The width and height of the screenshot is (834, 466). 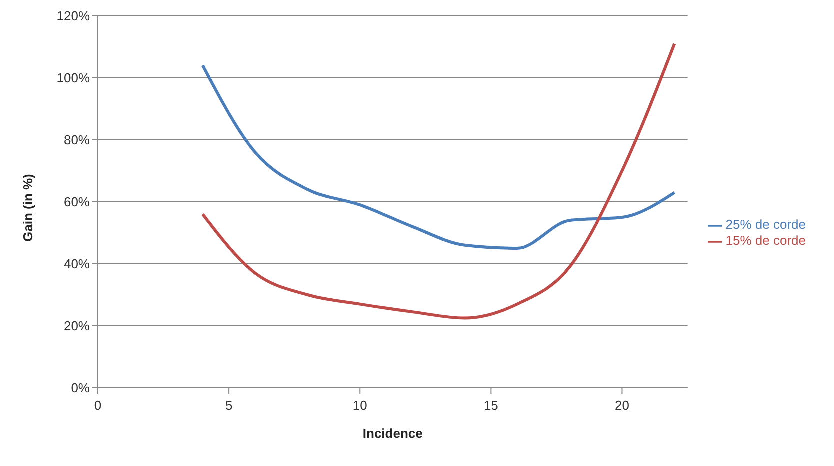 What do you see at coordinates (80, 388) in the screenshot?
I see `y-tick-label: 0%` at bounding box center [80, 388].